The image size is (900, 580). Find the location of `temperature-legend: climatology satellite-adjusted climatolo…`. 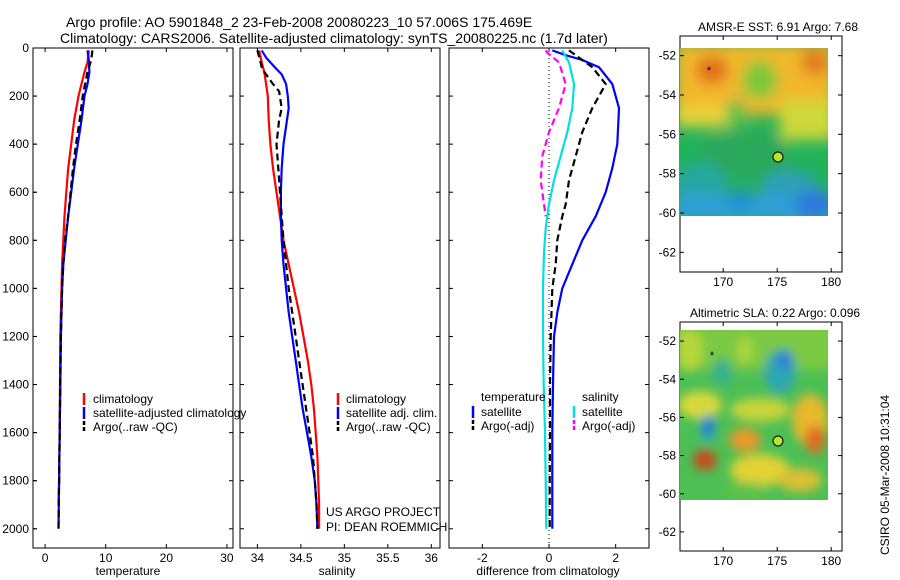

temperature-legend: climatology satellite-adjusted climatolo… is located at coordinates (164, 413).